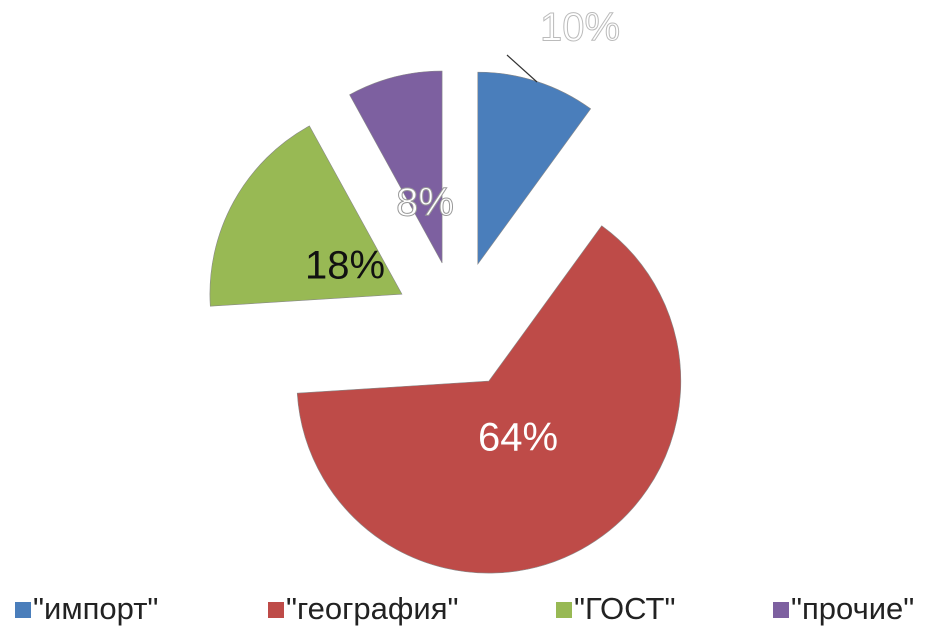 This screenshot has height=636, width=945. Describe the element at coordinates (372, 608) in the screenshot. I see `legend-label: "география"` at that location.